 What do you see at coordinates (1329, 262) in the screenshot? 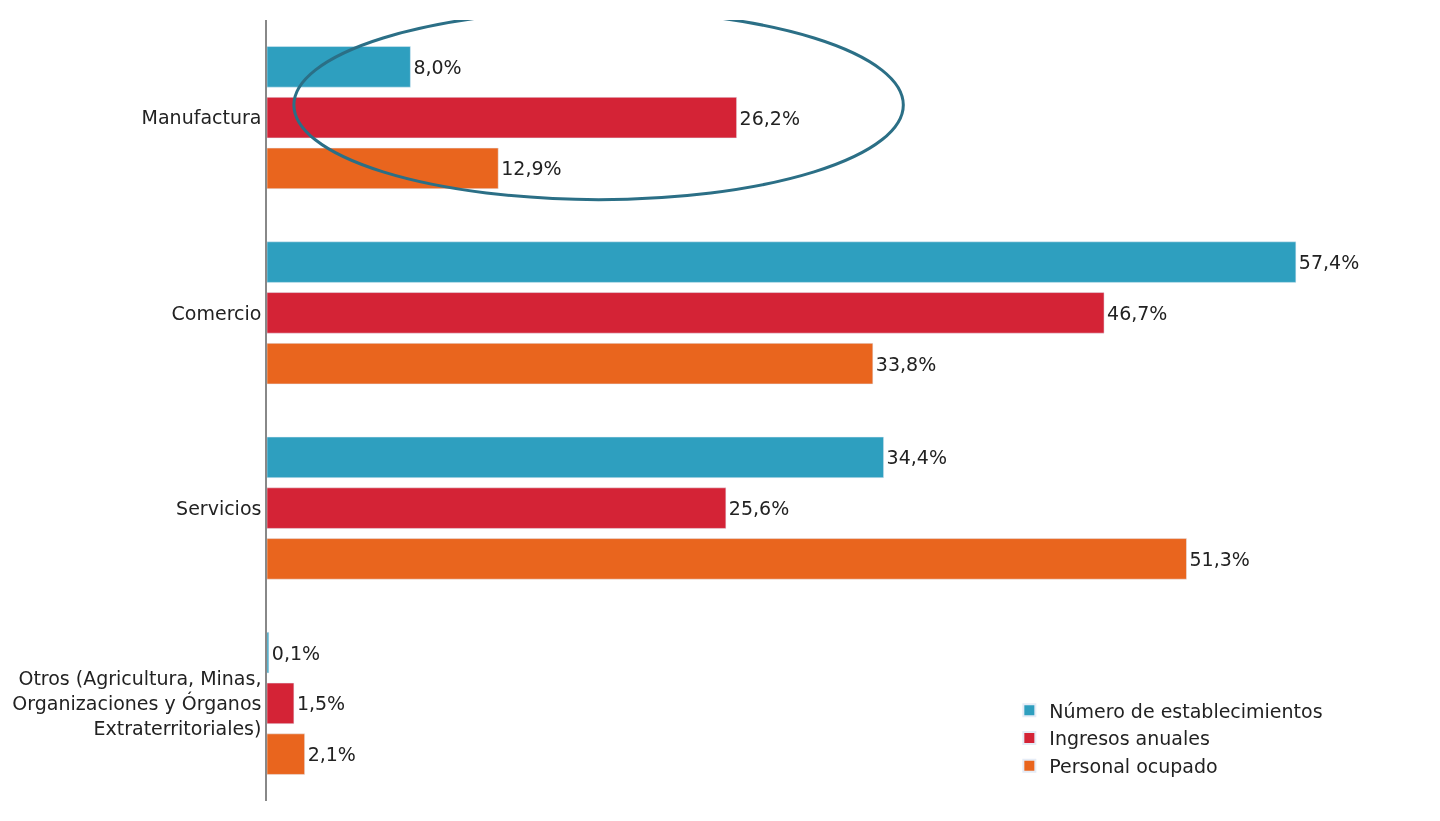
I see `data-label: 57,4%` at bounding box center [1329, 262].